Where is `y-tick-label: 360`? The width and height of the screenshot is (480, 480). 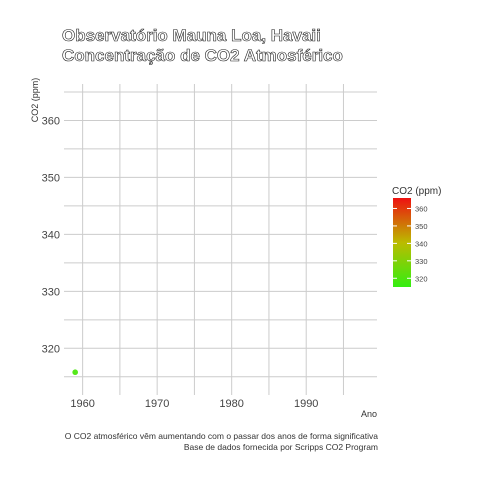 y-tick-label: 360 is located at coordinates (51, 121).